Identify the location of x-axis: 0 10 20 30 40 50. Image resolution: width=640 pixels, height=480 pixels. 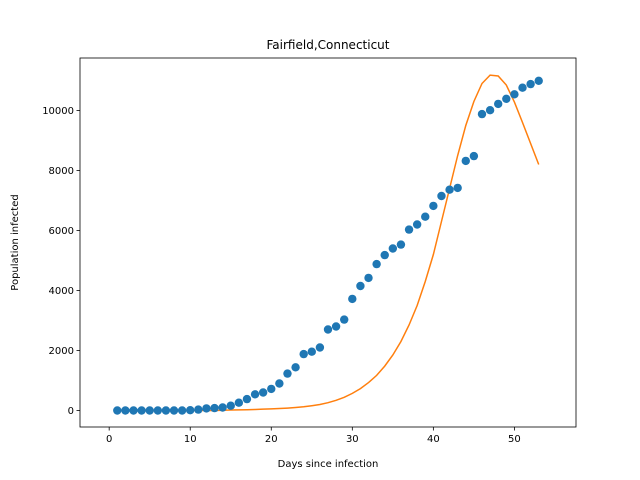
(313, 436).